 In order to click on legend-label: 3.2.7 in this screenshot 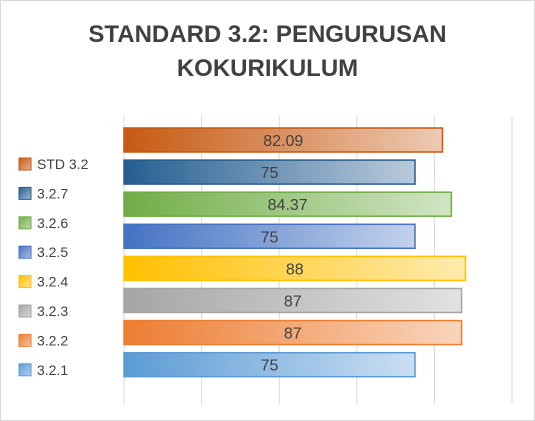, I will do `click(52, 193)`.